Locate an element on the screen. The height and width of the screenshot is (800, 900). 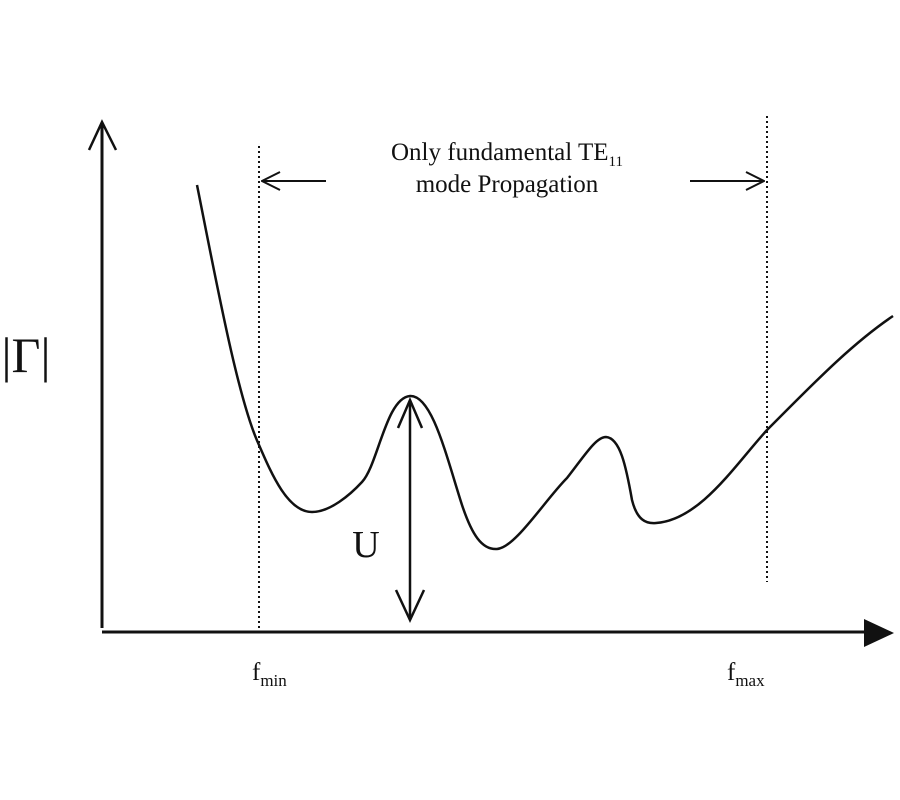
fmin-base: f is located at coordinates (256, 672).